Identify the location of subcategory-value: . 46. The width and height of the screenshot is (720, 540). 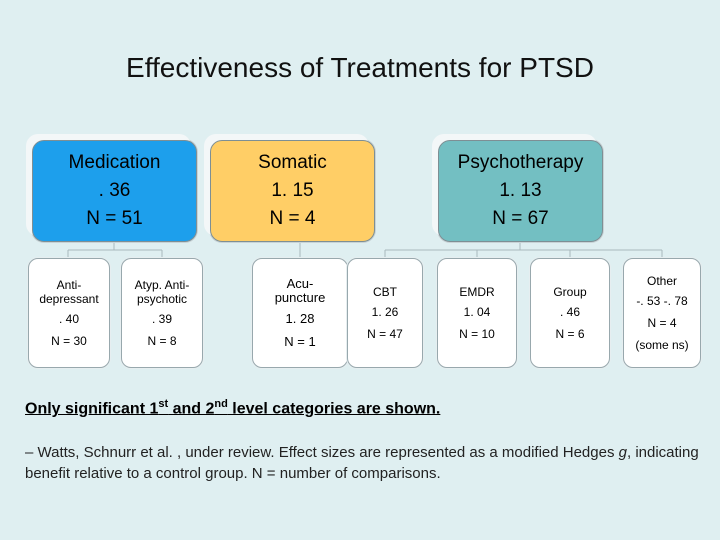
(569, 312).